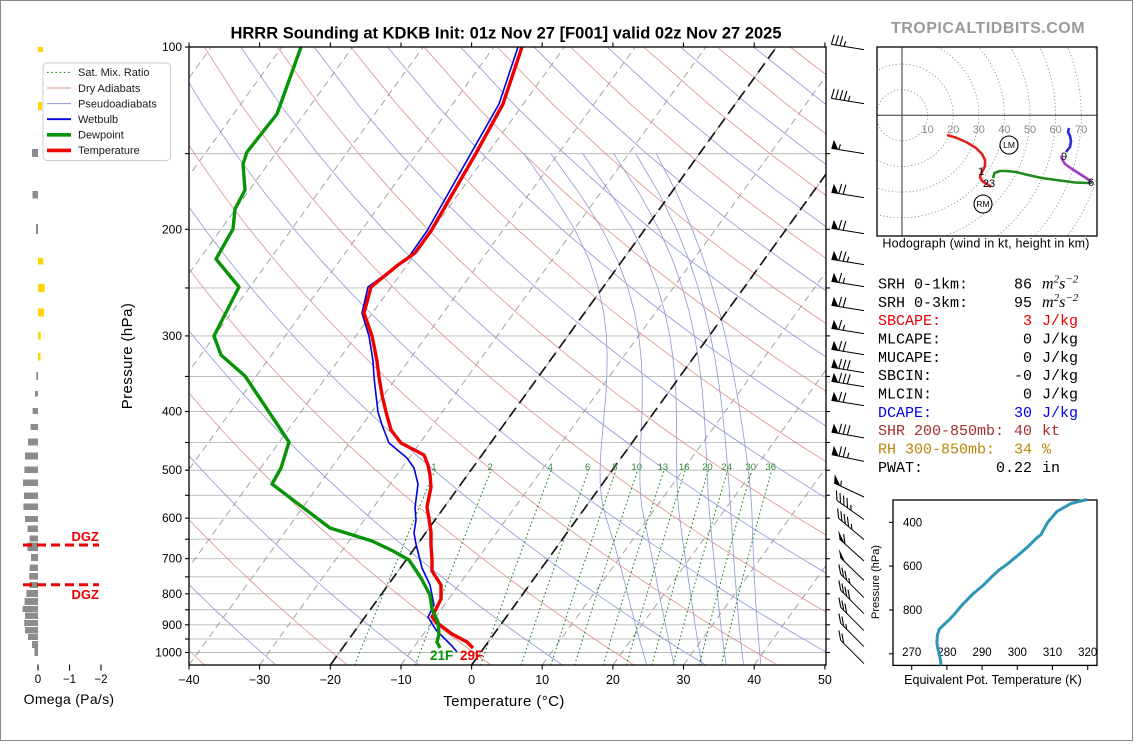 The width and height of the screenshot is (1134, 748). What do you see at coordinates (172, 559) in the screenshot?
I see `svg-text: 700` at bounding box center [172, 559].